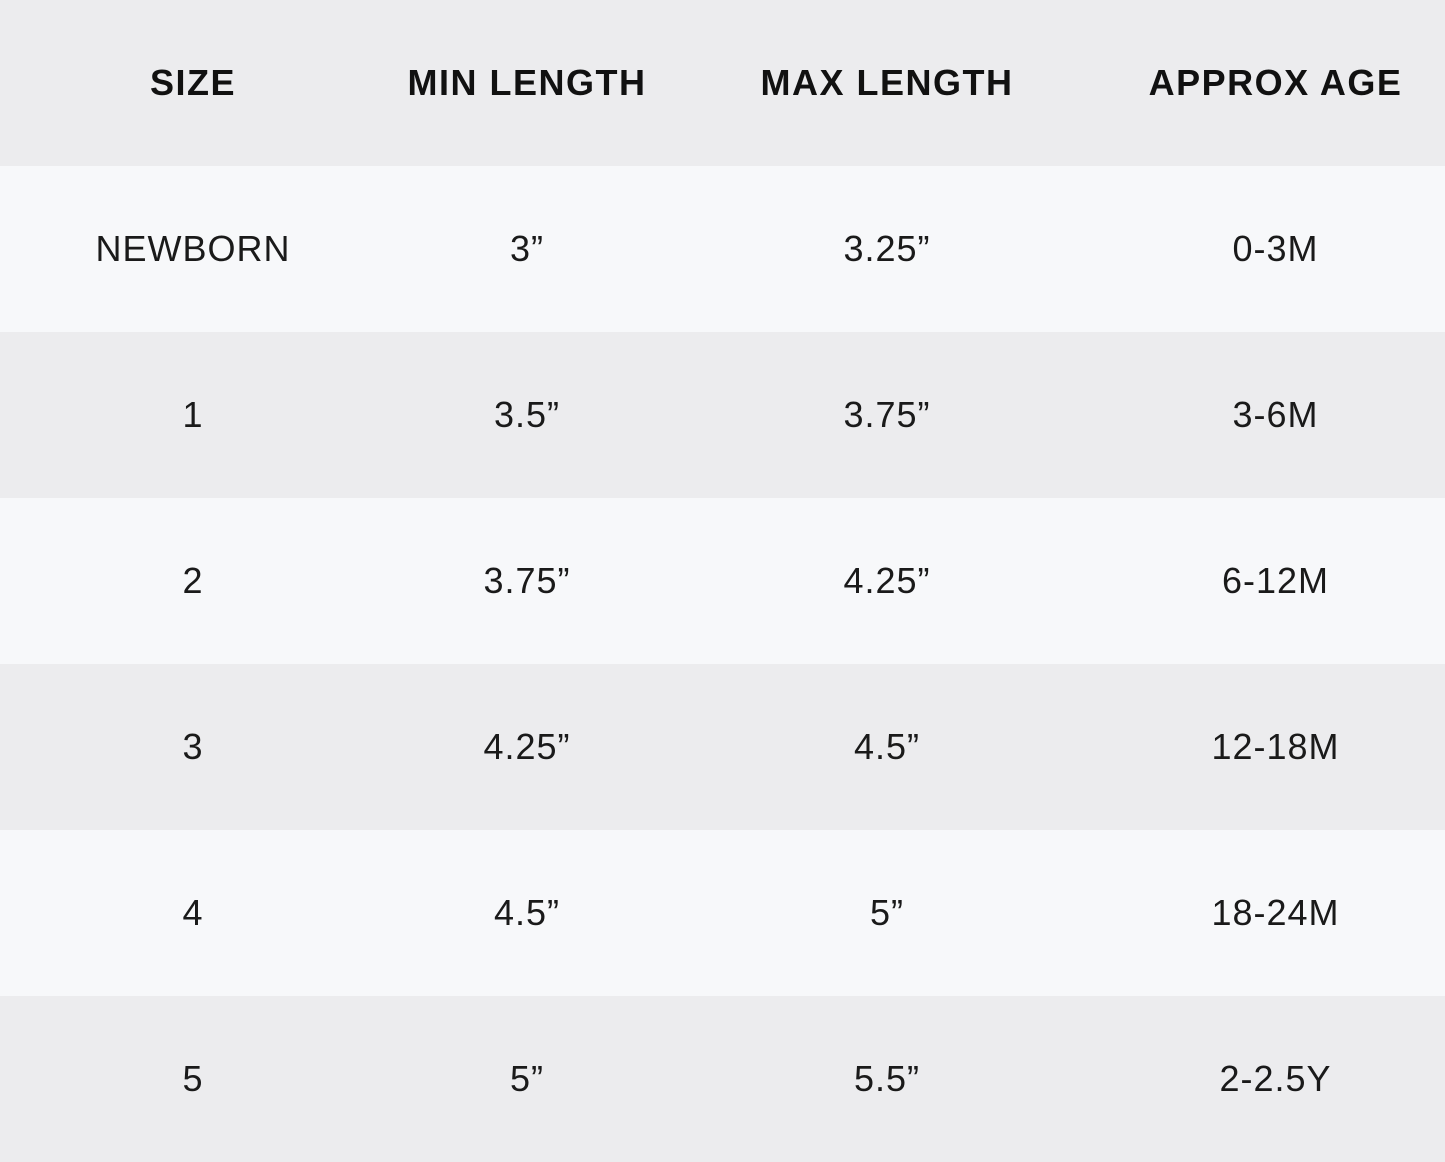 This screenshot has height=1162, width=1445. I want to click on cell-max-length: 3.25”, so click(887, 249).